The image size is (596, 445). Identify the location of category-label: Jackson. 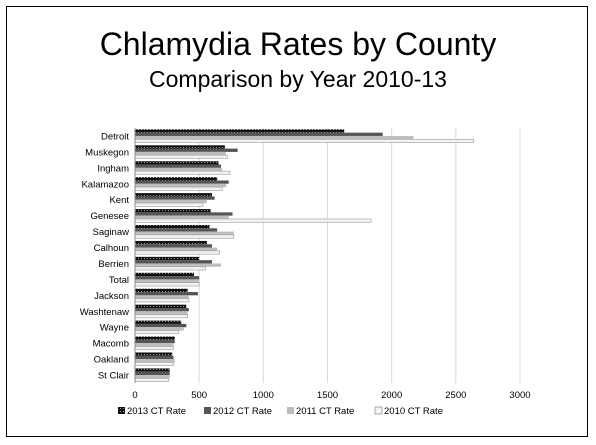
(111, 296).